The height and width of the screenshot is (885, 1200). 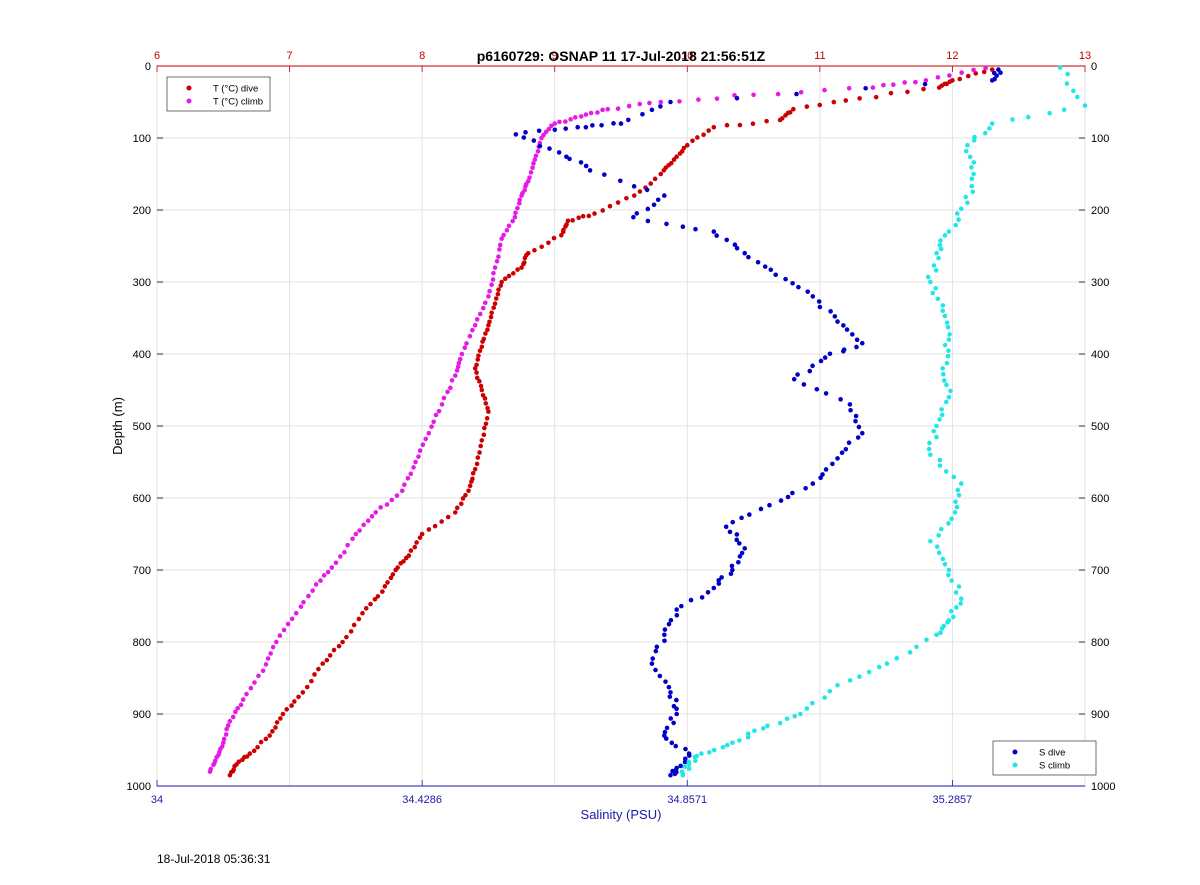 I want to click on x-top-tick-label: 12, so click(x=952, y=56).